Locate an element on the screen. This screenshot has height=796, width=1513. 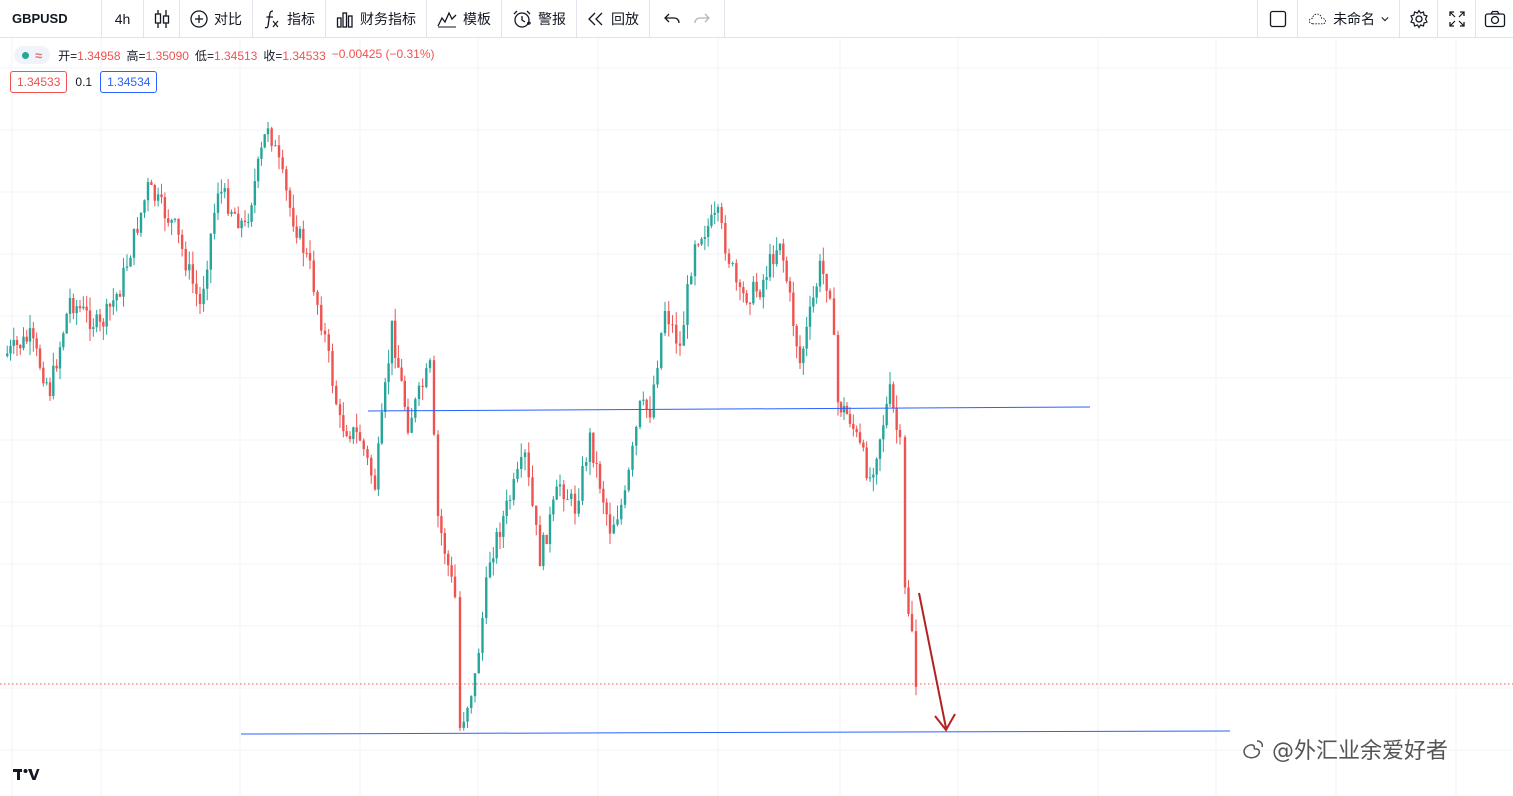
layout-name-button: 未命名 is located at coordinates (1348, 19).